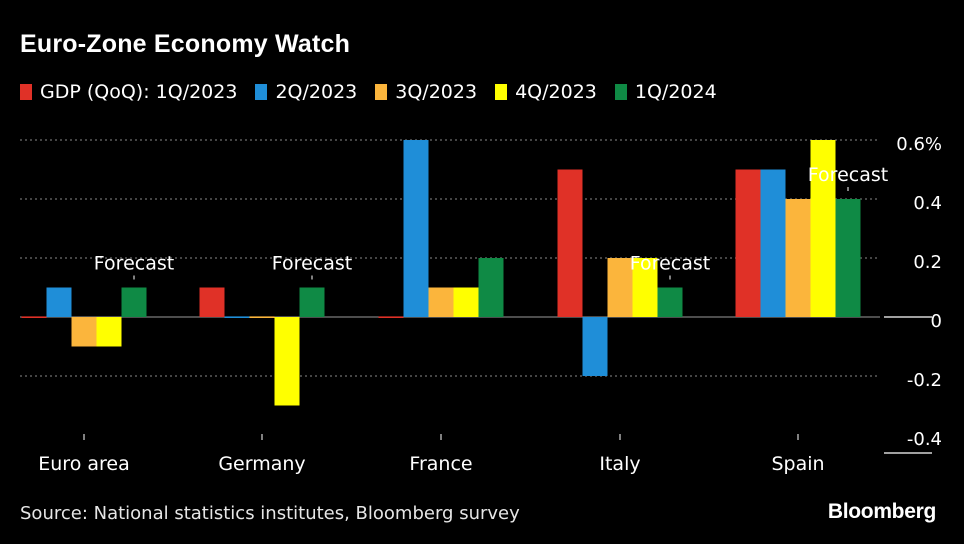 Image resolution: width=964 pixels, height=544 pixels. I want to click on legend-item-2: 3Q/2023, so click(426, 92).